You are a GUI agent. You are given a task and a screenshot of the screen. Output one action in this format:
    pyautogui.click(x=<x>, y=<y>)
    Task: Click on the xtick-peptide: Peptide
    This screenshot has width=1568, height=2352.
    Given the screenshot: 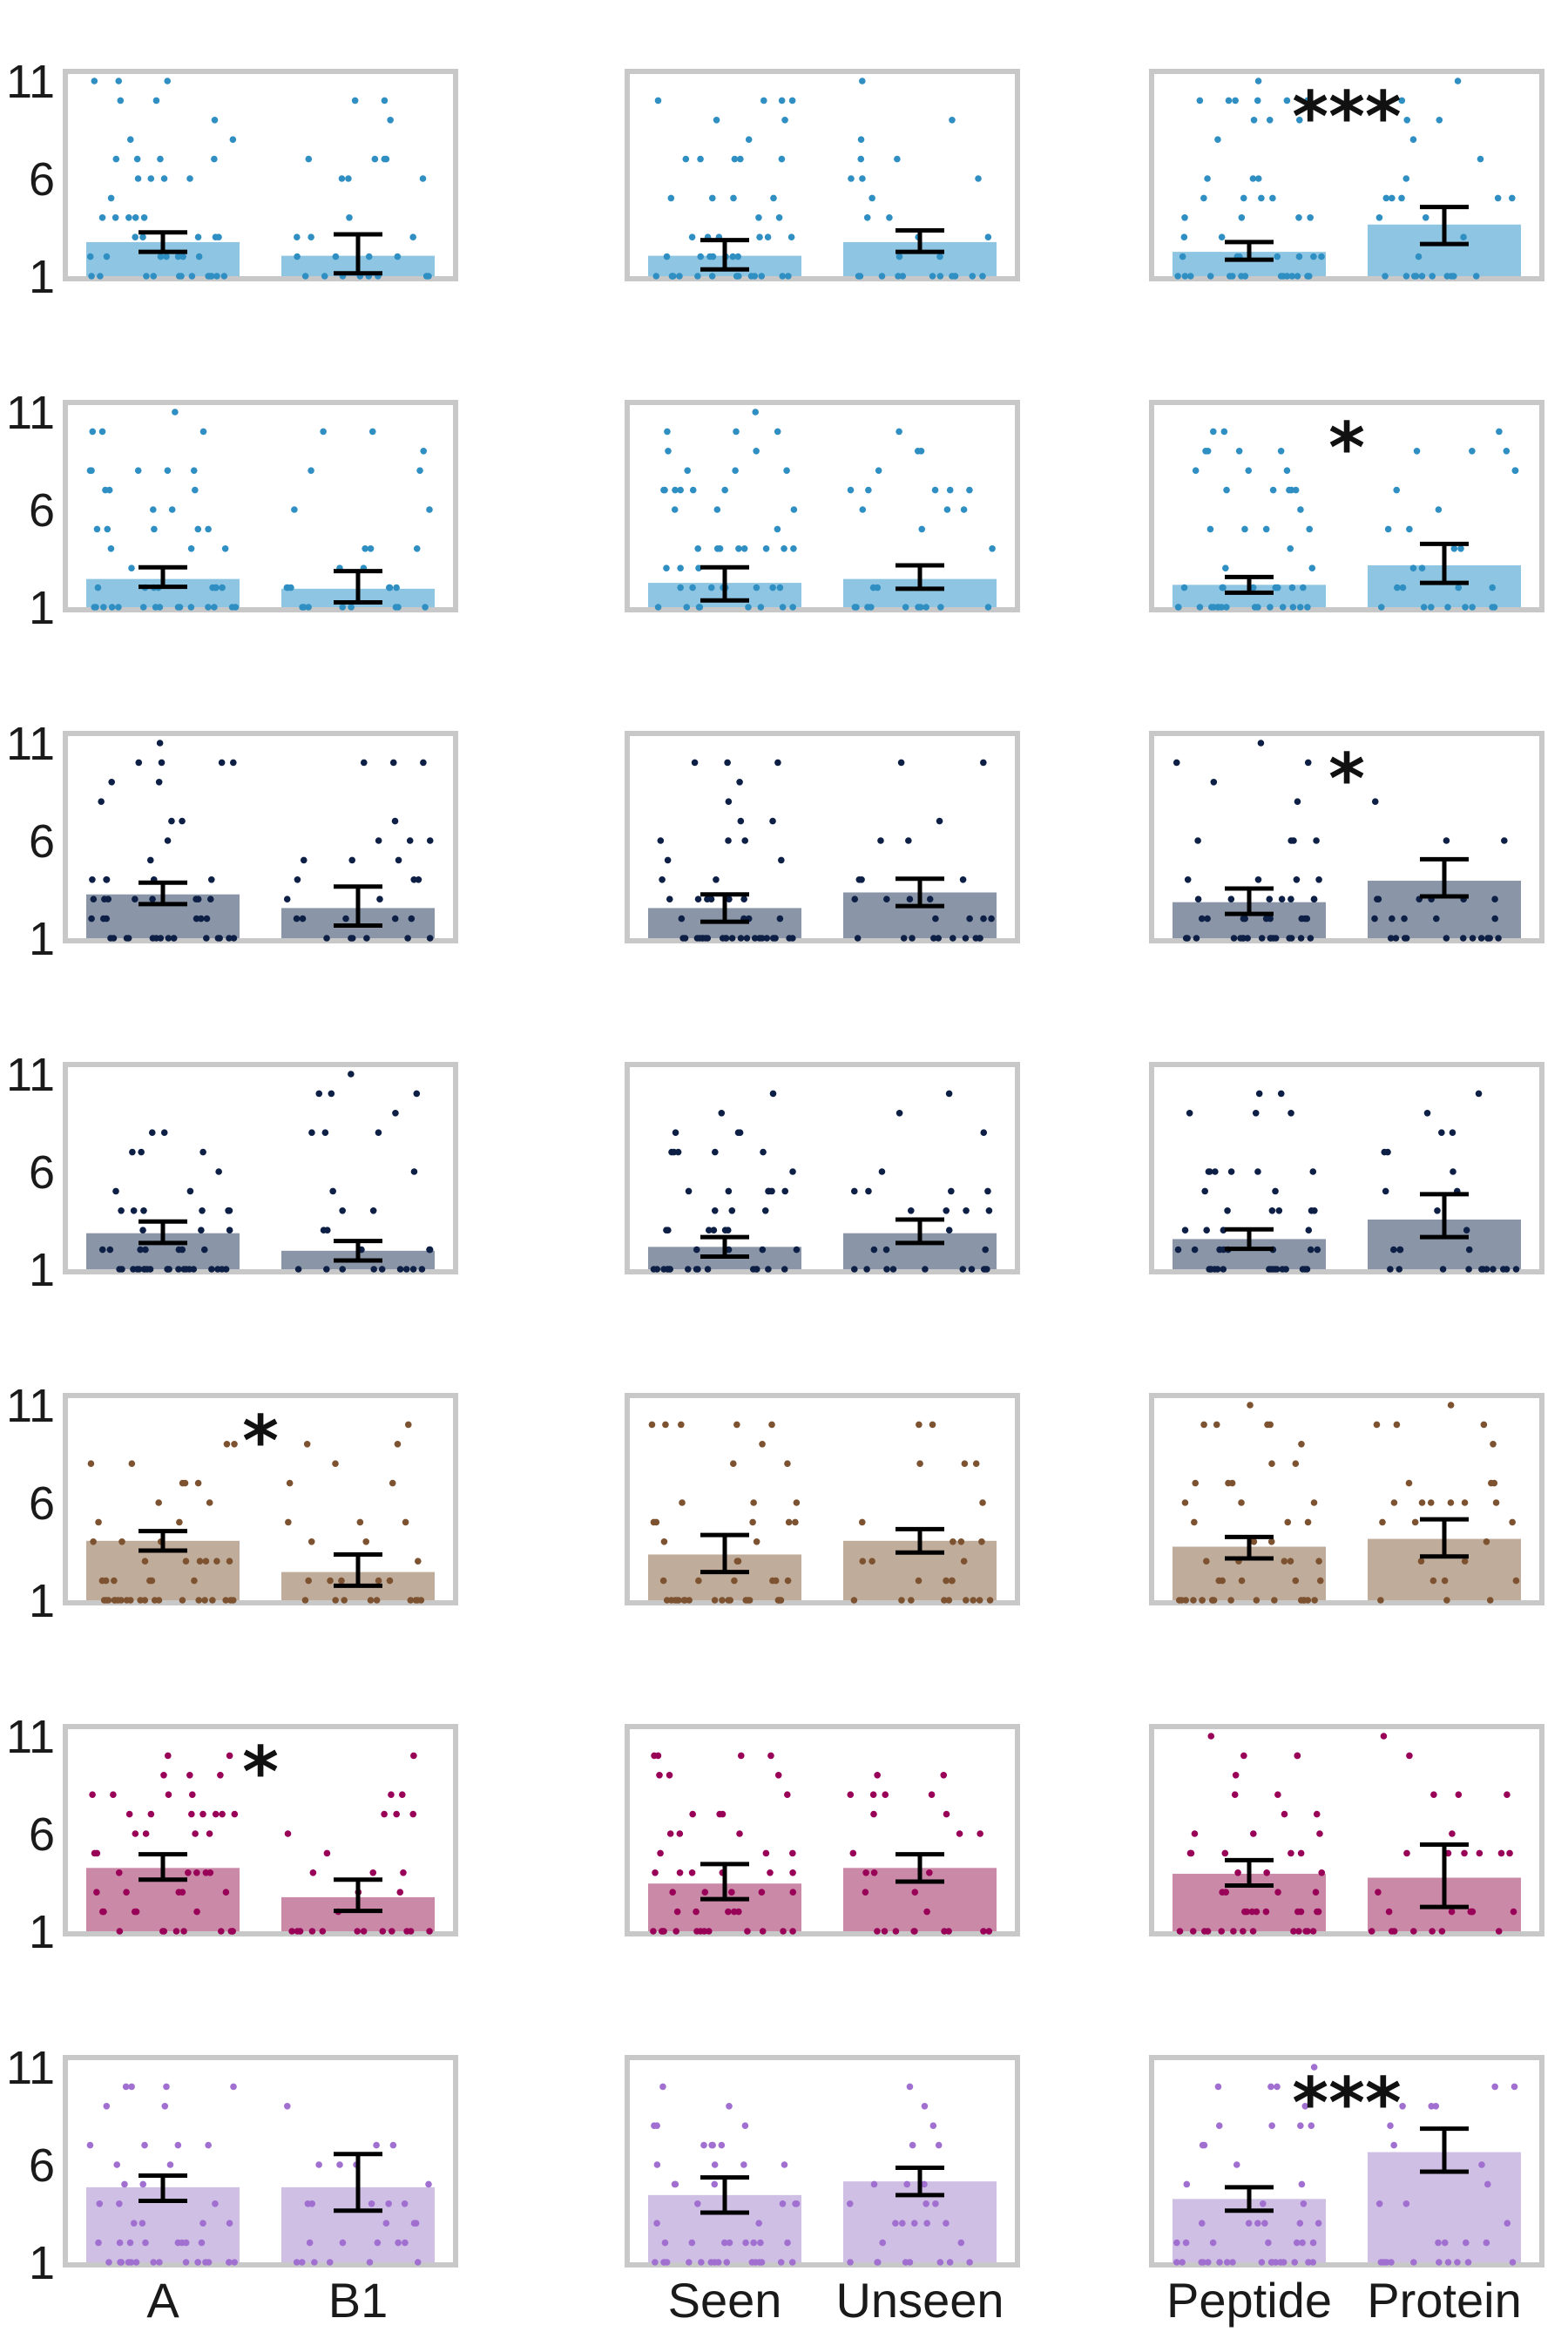 What is the action you would take?
    pyautogui.click(x=1249, y=2300)
    